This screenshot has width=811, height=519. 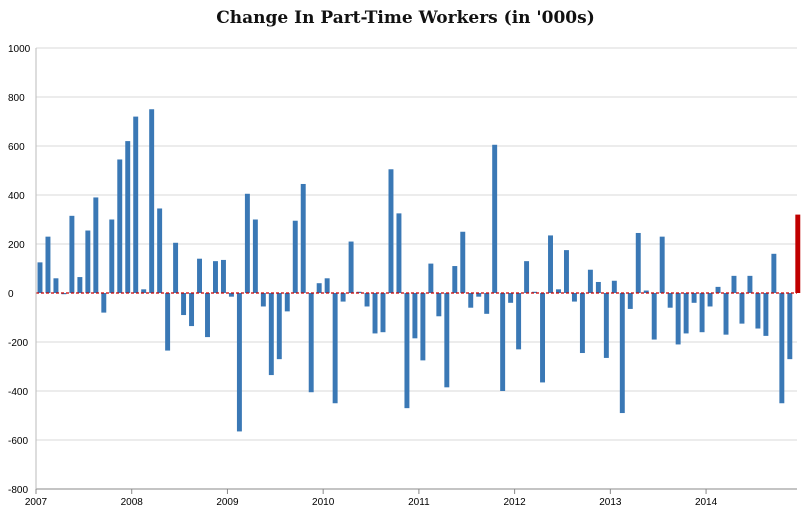 What do you see at coordinates (19, 270) in the screenshot?
I see `y-axis-labels: 1000 800 600 400 200 0 -200 -400 -600 -800` at bounding box center [19, 270].